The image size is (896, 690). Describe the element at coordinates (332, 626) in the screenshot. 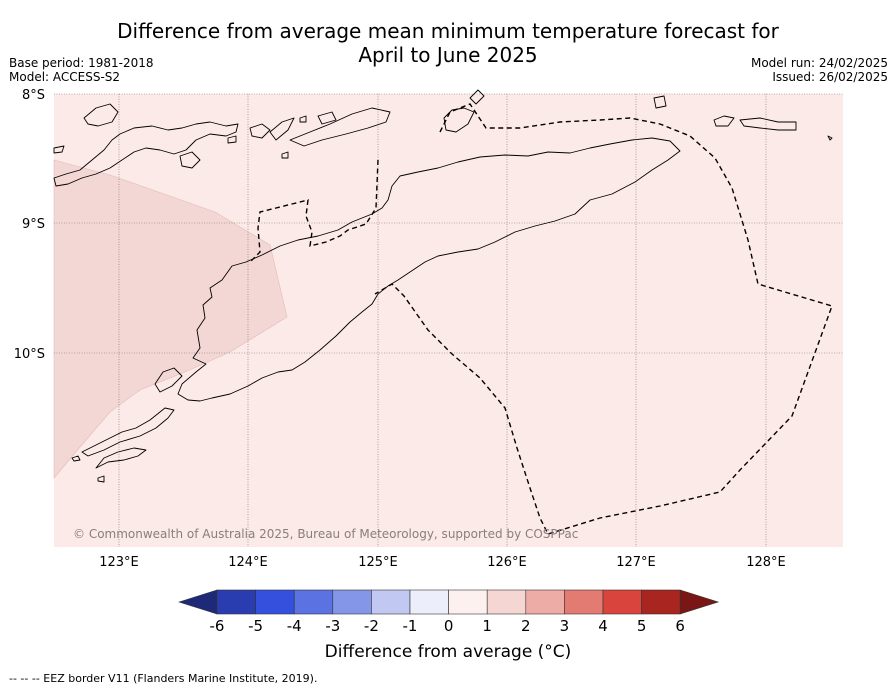

I see `colorbar-tick-label: -3` at that location.